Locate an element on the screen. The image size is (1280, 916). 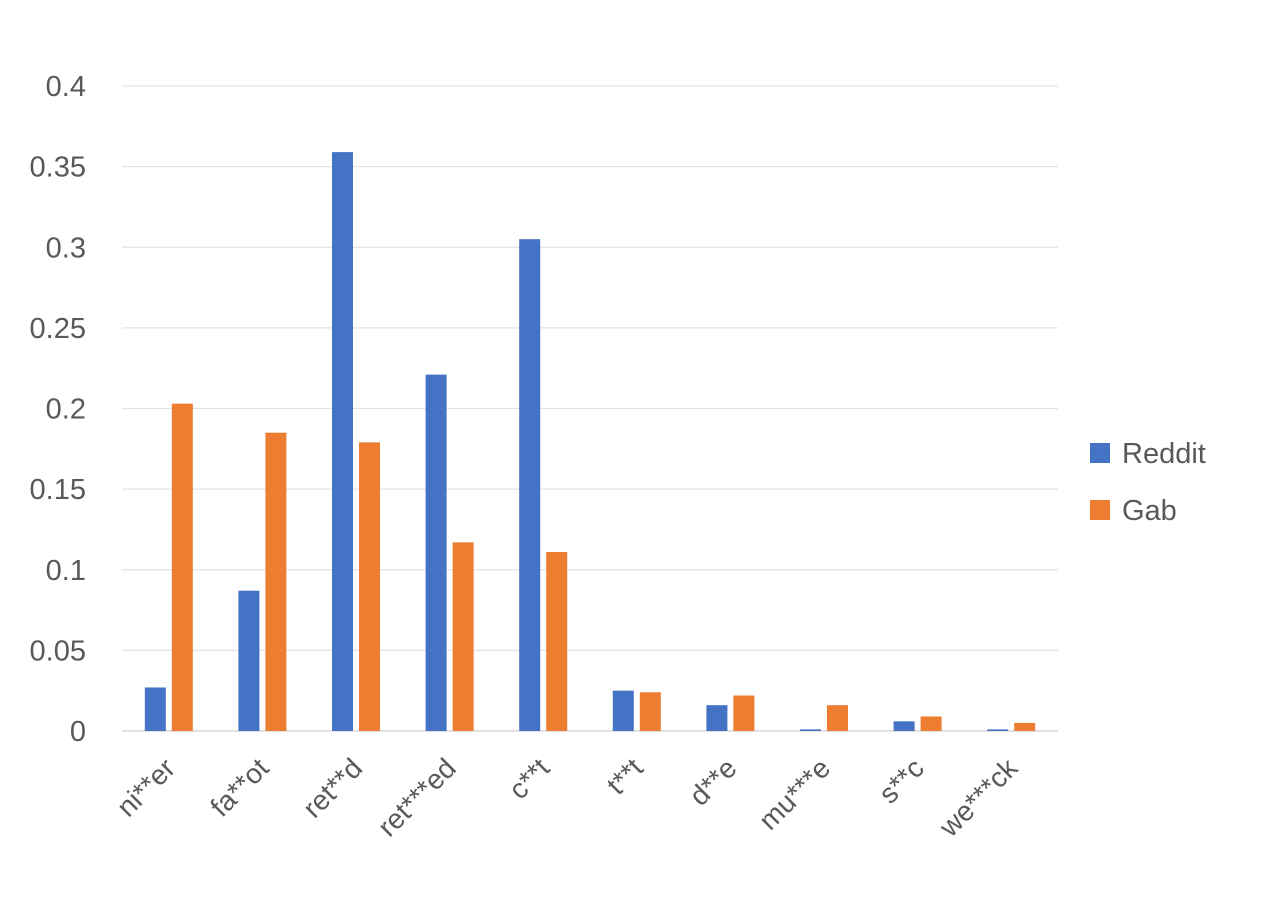
y-tick-label: 0.25 is located at coordinates (58, 329).